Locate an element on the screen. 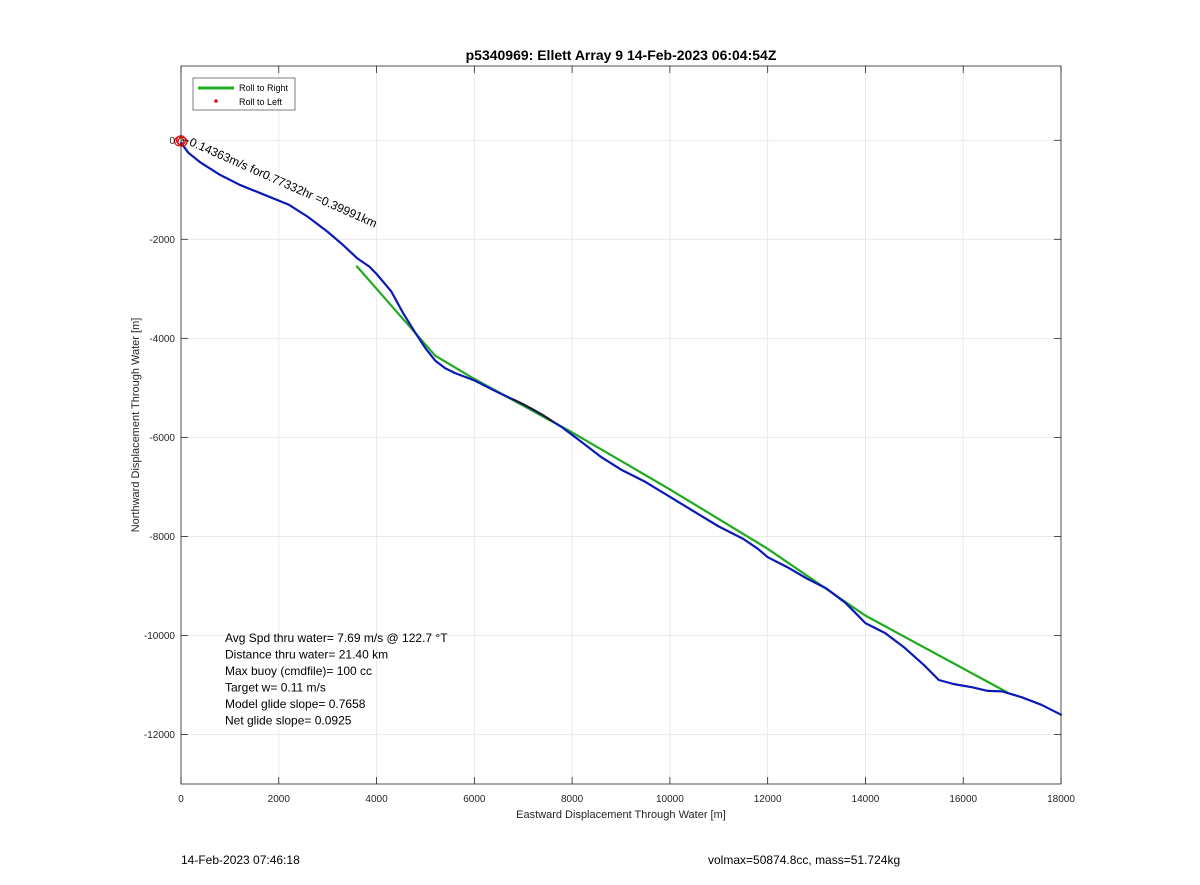 The width and height of the screenshot is (1200, 885). legend-dot-roll-left is located at coordinates (216, 101).